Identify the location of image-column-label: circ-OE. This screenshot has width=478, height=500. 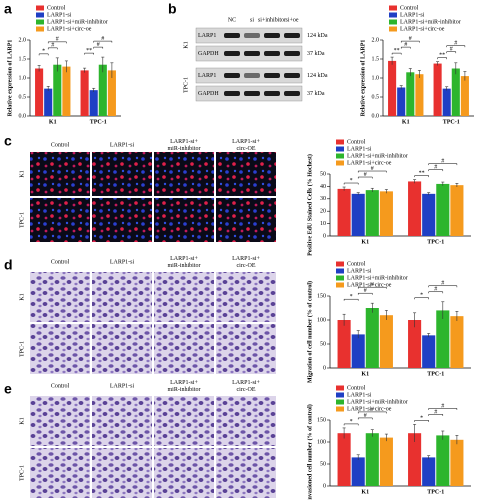
(246, 266).